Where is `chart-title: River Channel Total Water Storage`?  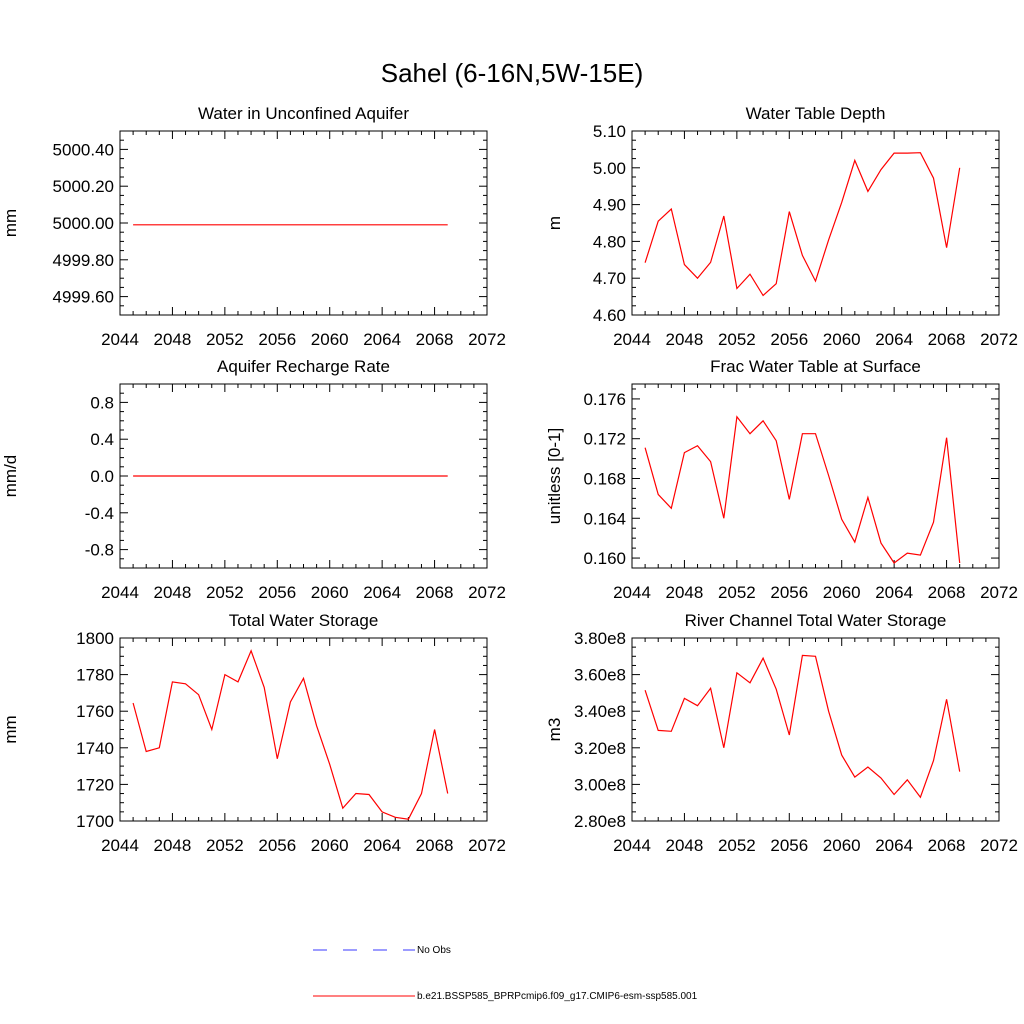
chart-title: River Channel Total Water Storage is located at coordinates (816, 620).